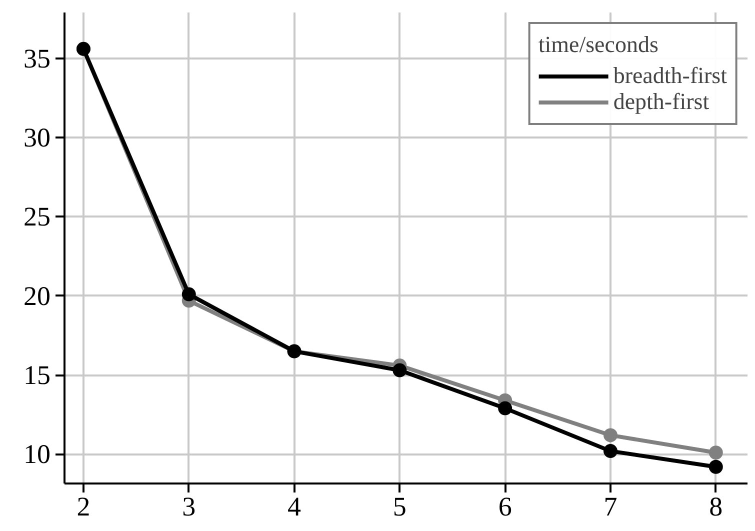 The image size is (755, 531). I want to click on x-tick-label: 3, so click(189, 507).